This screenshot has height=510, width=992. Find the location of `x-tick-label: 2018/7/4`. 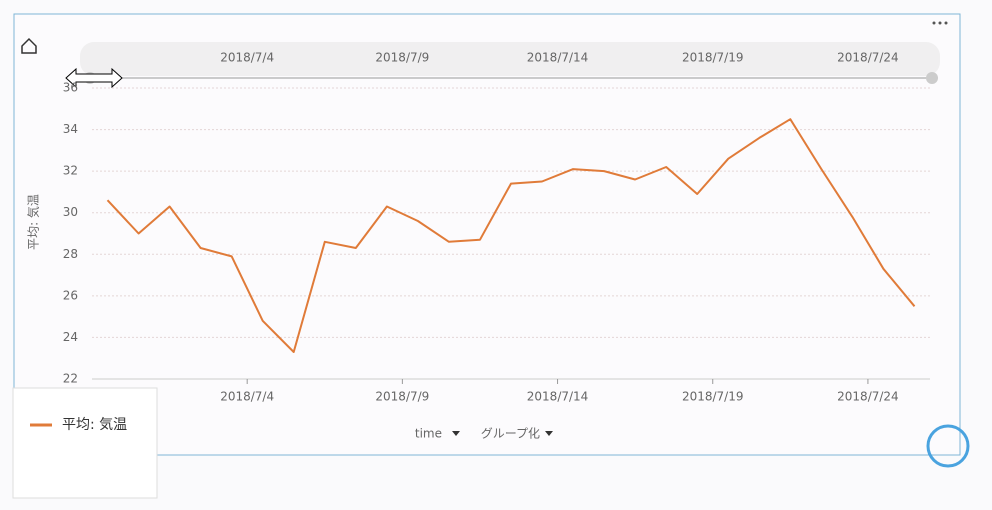

x-tick-label: 2018/7/4 is located at coordinates (247, 397).